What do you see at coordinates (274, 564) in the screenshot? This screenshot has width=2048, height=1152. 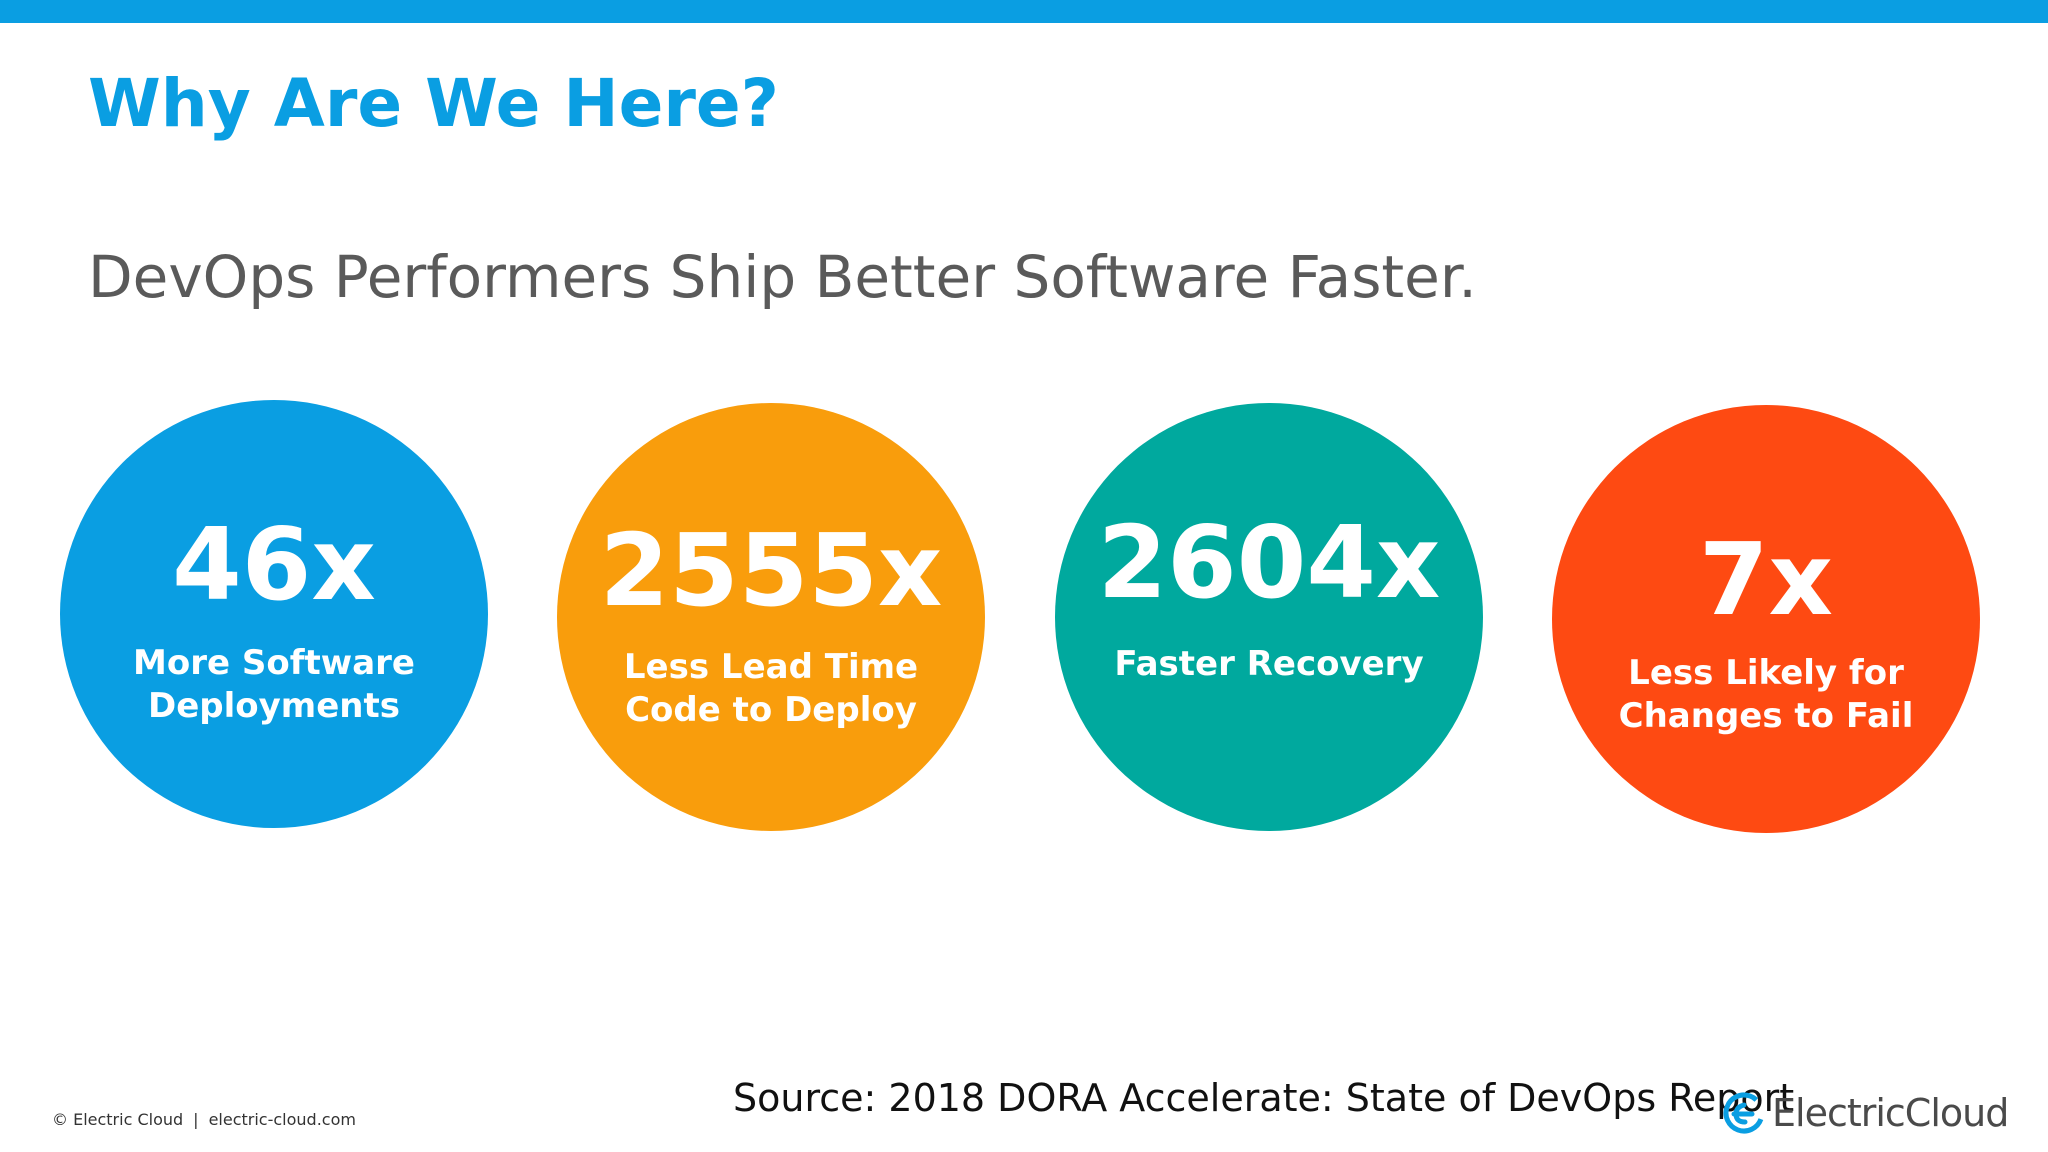 I see `stat-value: 46x` at bounding box center [274, 564].